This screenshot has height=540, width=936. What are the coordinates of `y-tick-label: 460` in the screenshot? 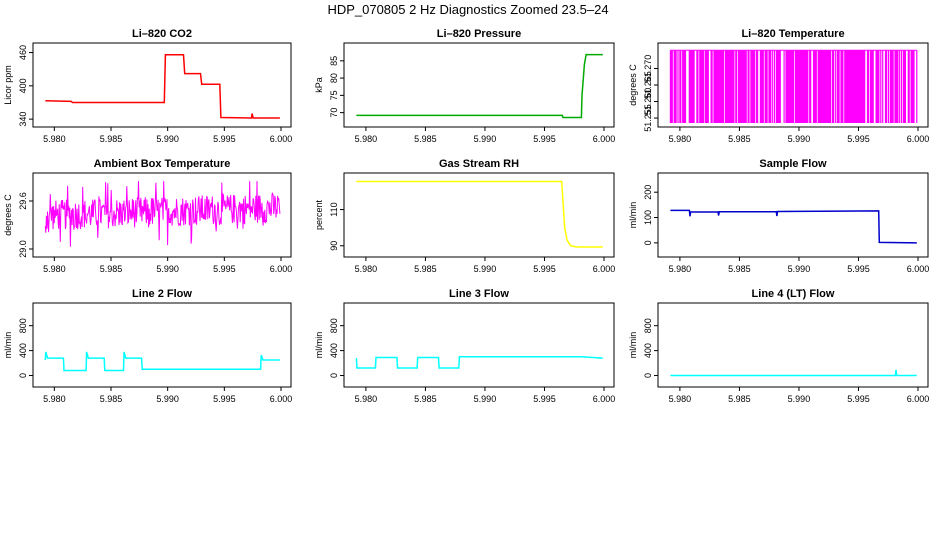 It's located at (23, 52).